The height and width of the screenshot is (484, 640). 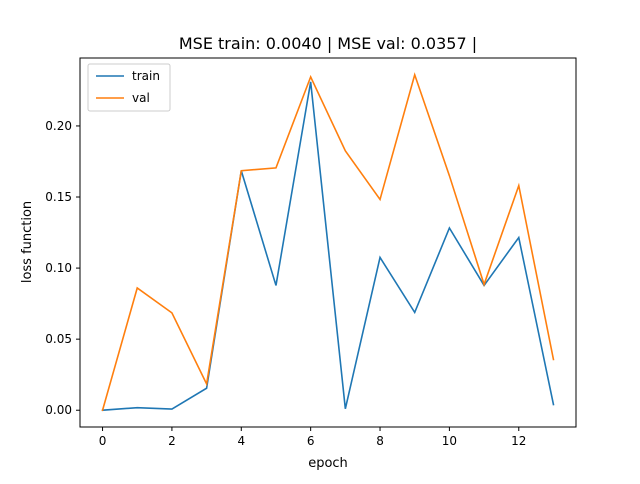 I want to click on y-axis-label: loss function, so click(x=27, y=242).